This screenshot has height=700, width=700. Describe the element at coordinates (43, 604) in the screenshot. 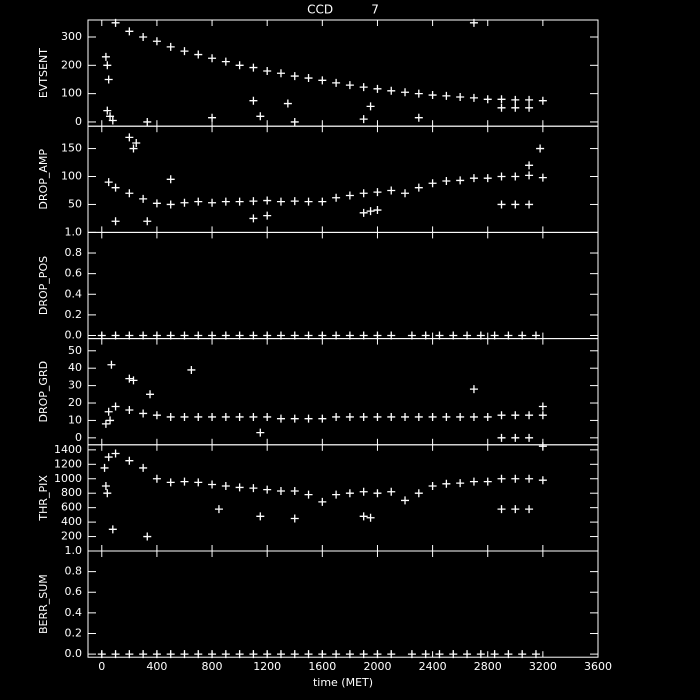

I see `y-axis-label: BERR_SUM` at that location.